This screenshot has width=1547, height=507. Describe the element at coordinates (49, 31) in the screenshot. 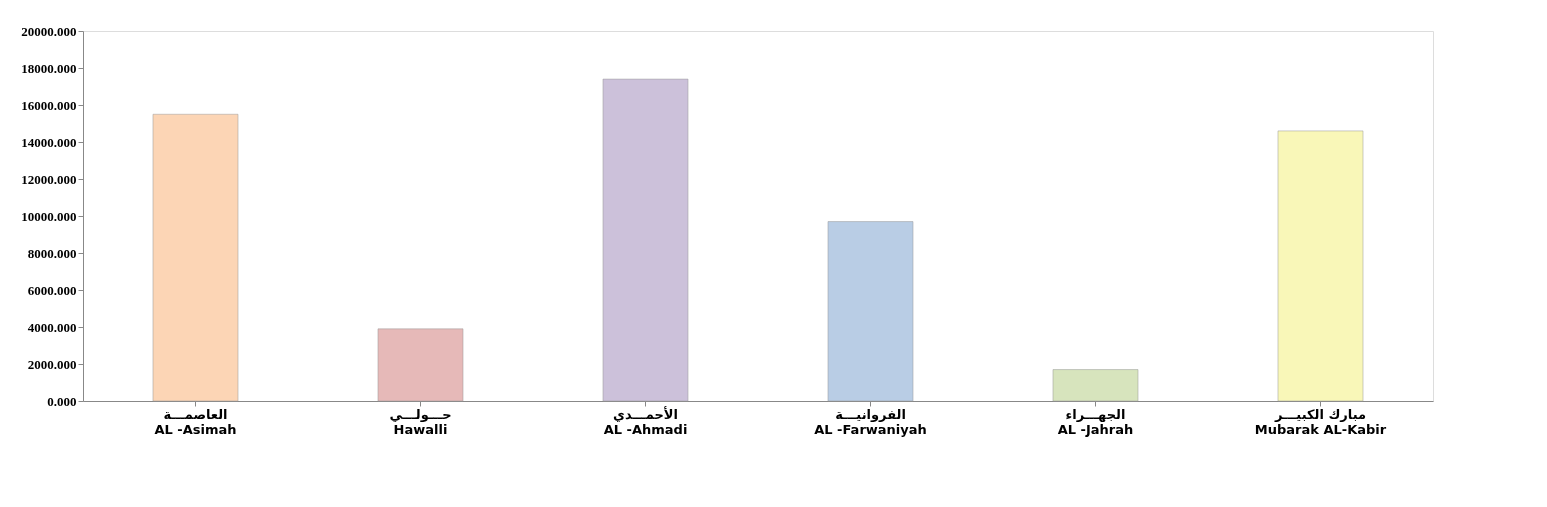

I see `y-tick-label: 20000.000` at that location.